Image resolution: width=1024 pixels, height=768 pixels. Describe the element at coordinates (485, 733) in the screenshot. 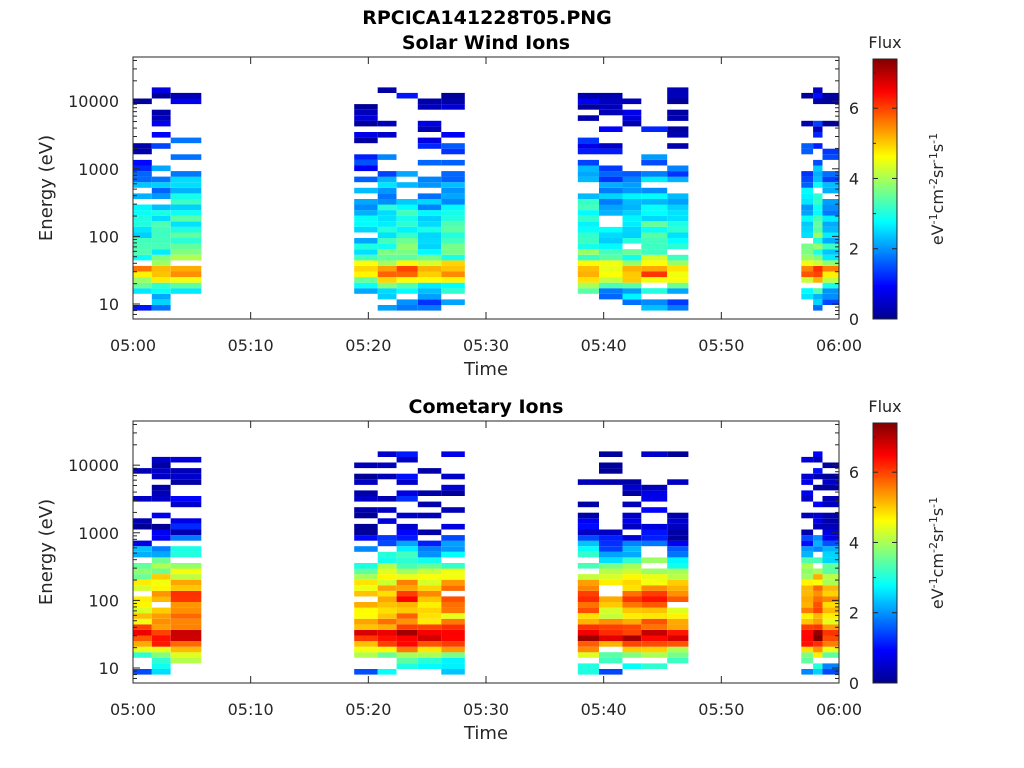

I see `x-axis-label: Time` at that location.